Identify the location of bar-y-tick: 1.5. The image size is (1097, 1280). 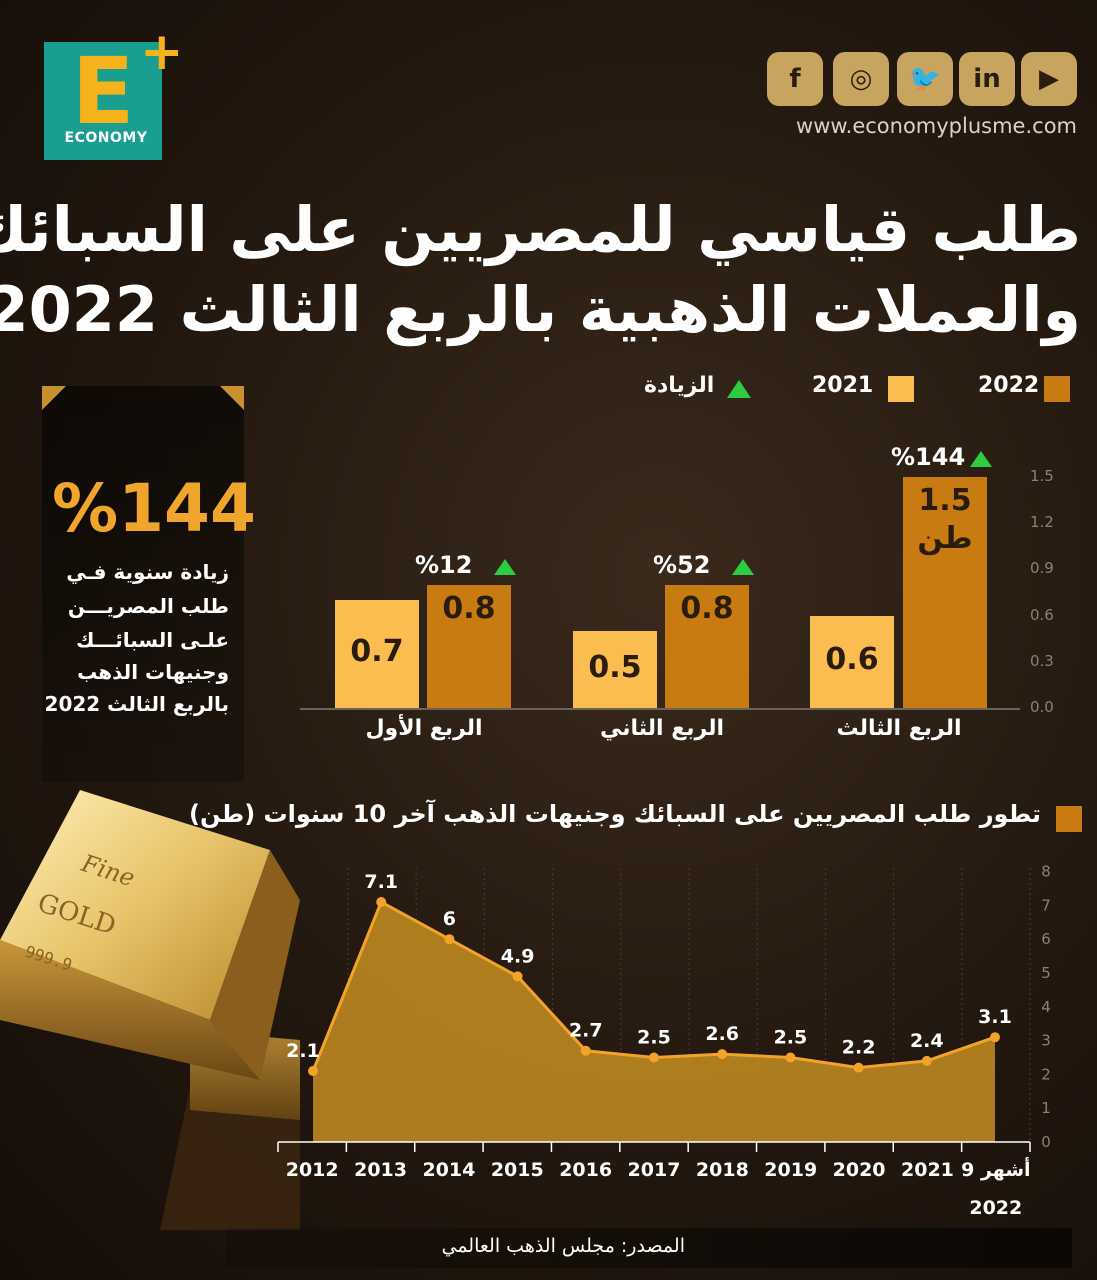
(1042, 476).